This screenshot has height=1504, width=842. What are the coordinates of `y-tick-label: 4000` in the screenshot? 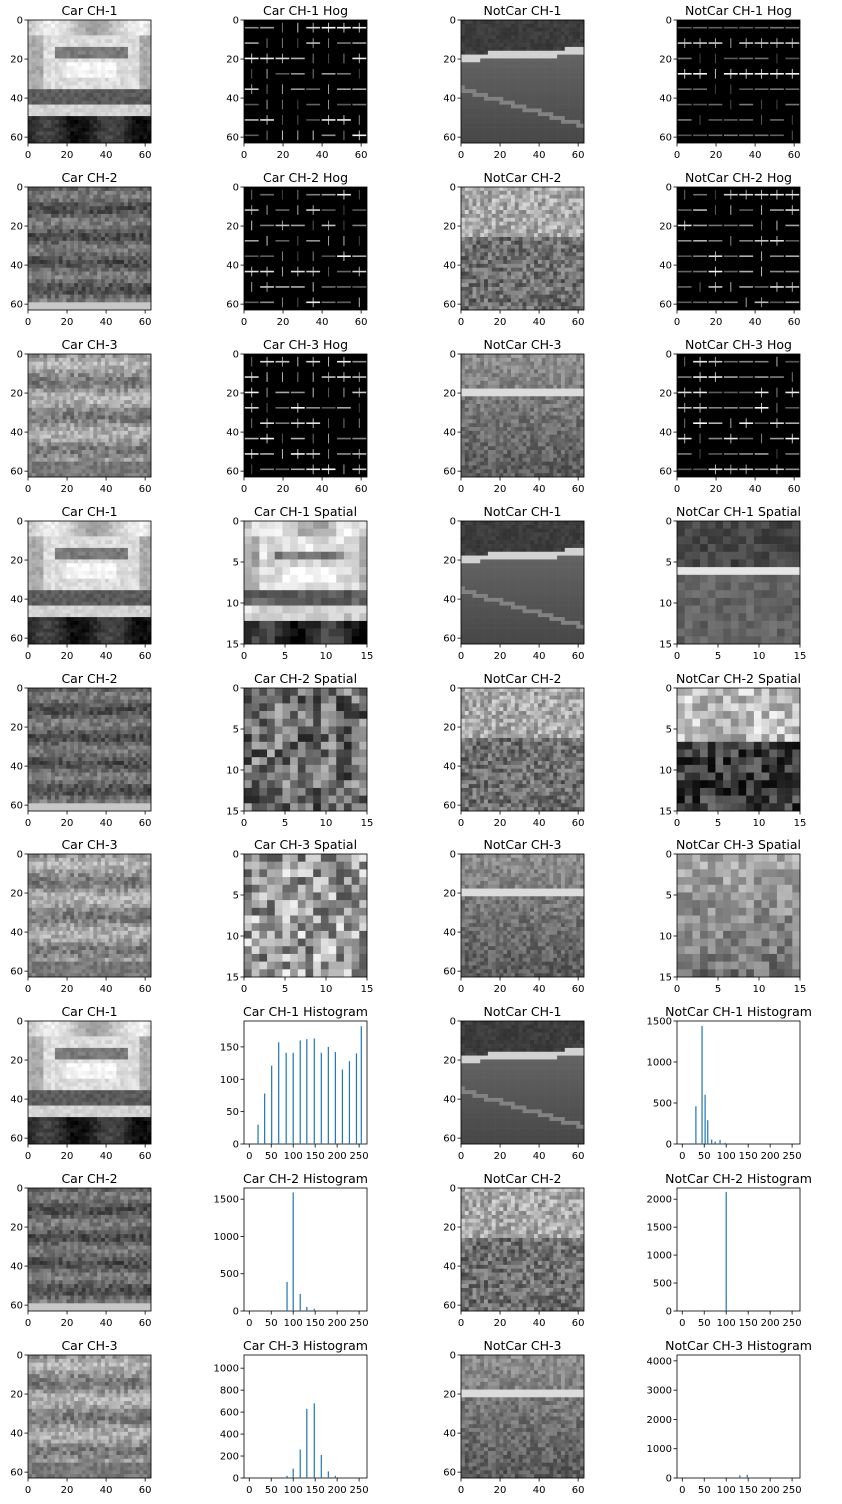 It's located at (659, 1361).